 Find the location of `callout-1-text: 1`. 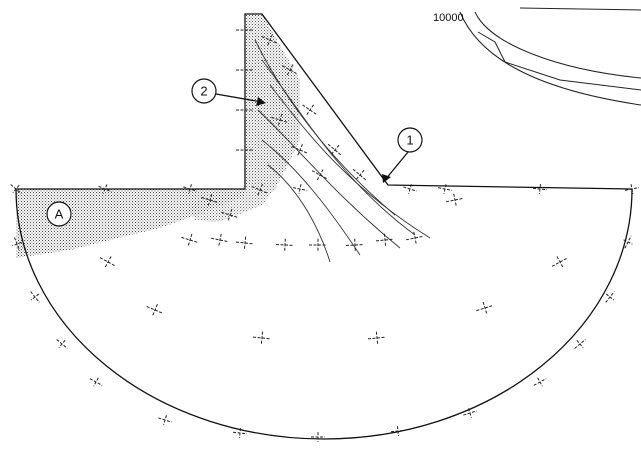

callout-1-text: 1 is located at coordinates (409, 140).